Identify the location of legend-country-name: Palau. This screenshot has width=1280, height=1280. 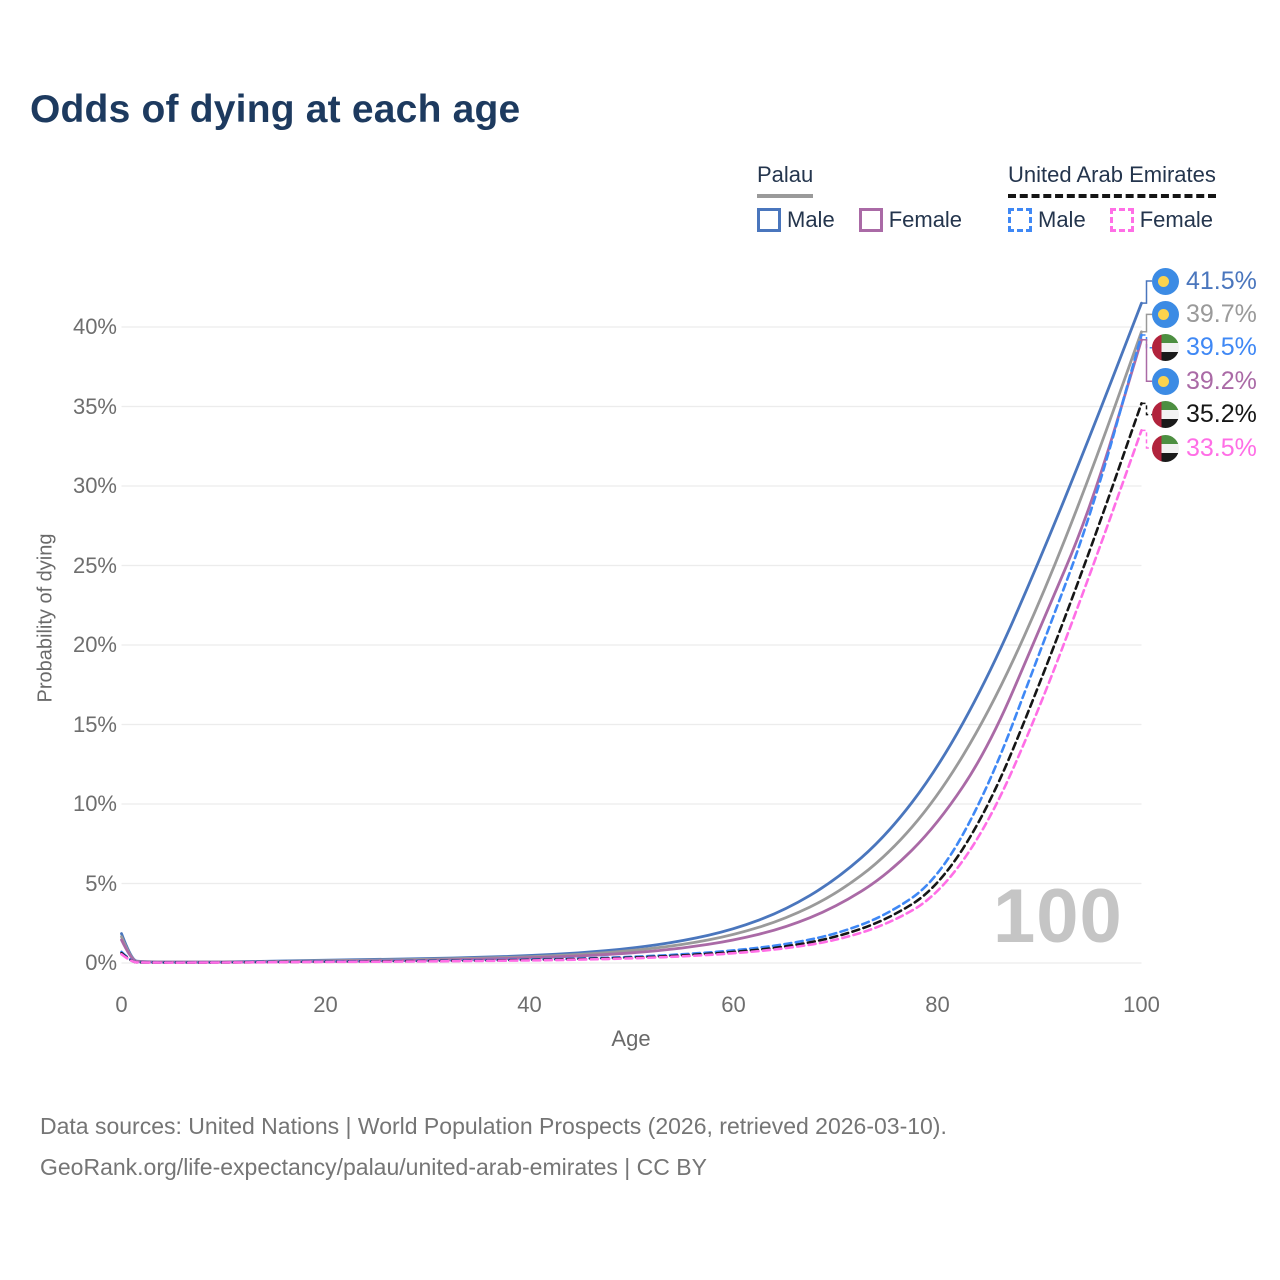
(785, 180).